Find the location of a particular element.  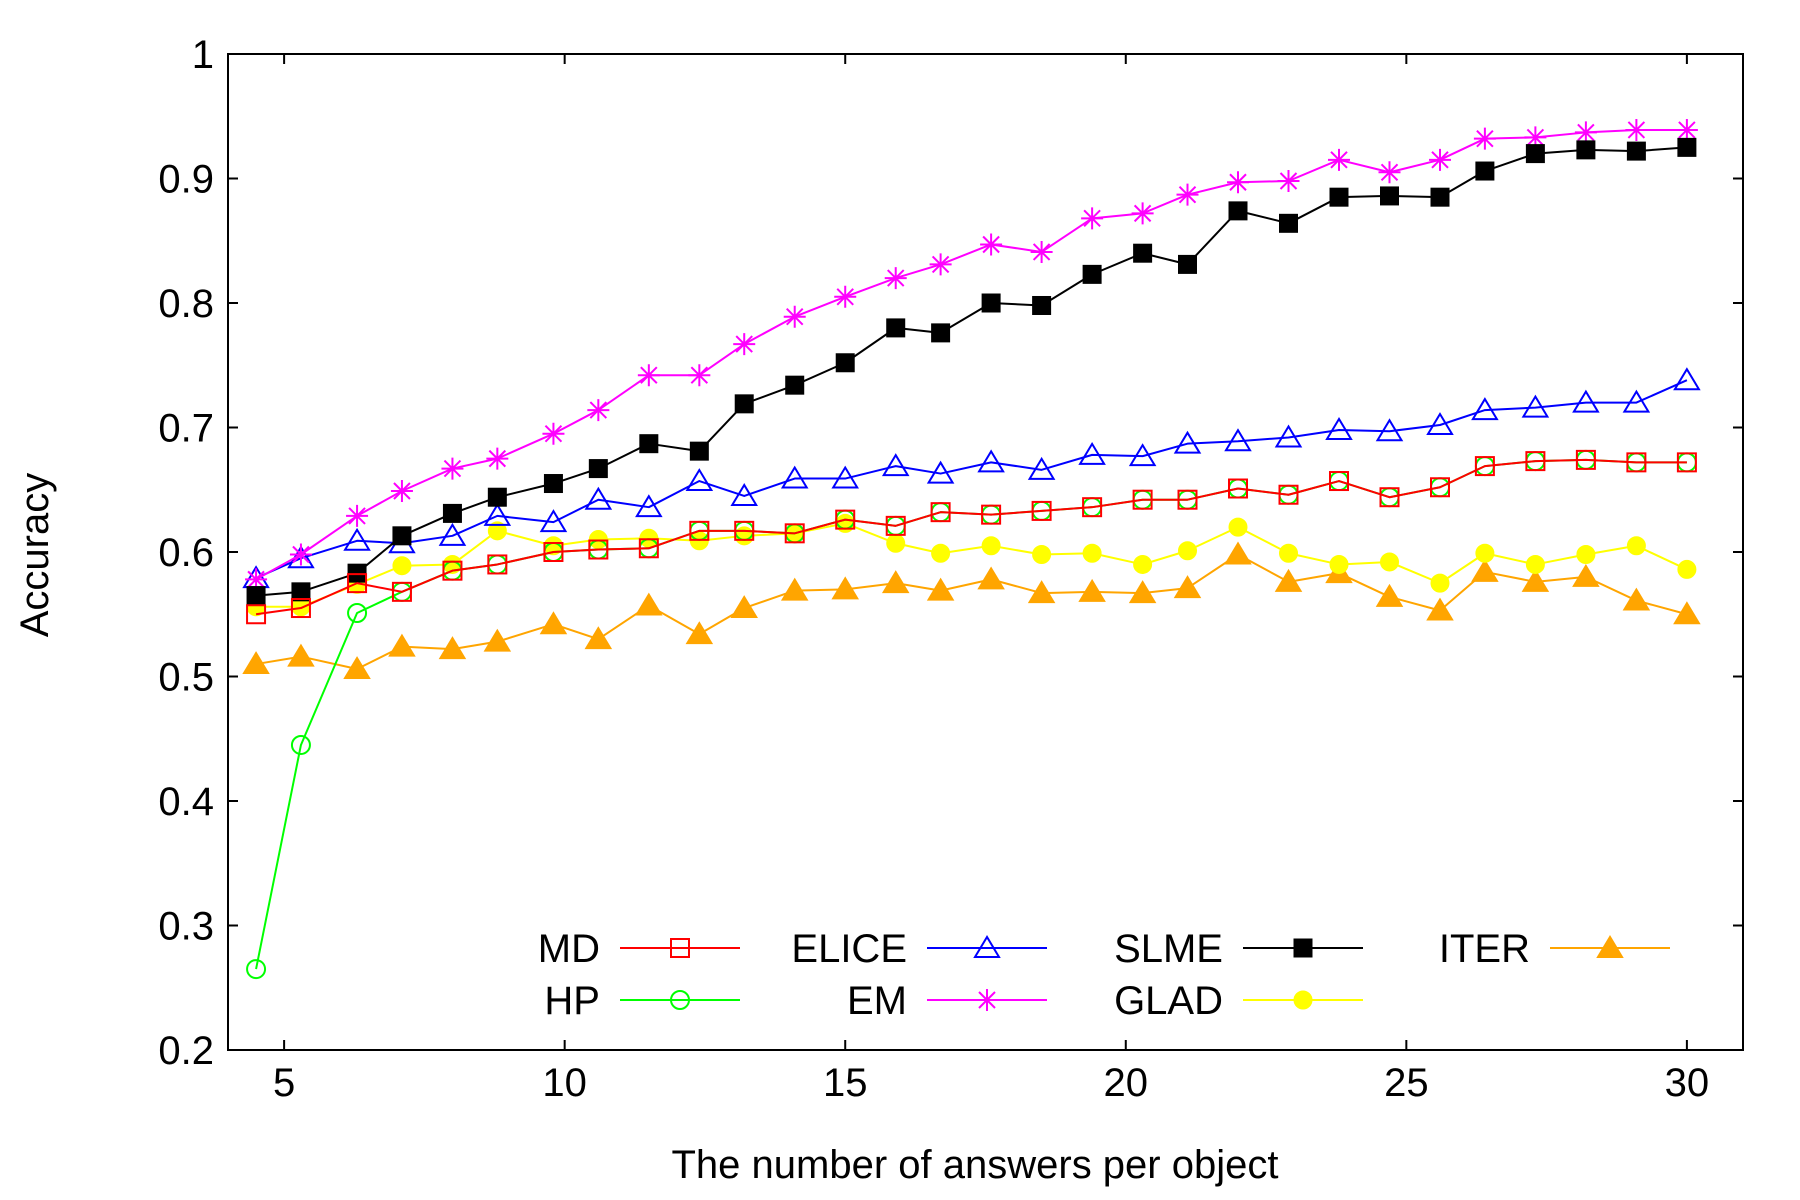

legend-item-em: EM is located at coordinates (947, 1001).